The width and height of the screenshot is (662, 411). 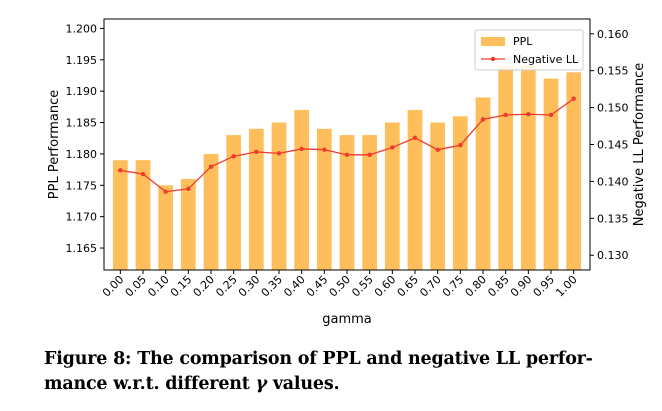 I want to click on x-tick-label: 0.30, so click(x=249, y=286).